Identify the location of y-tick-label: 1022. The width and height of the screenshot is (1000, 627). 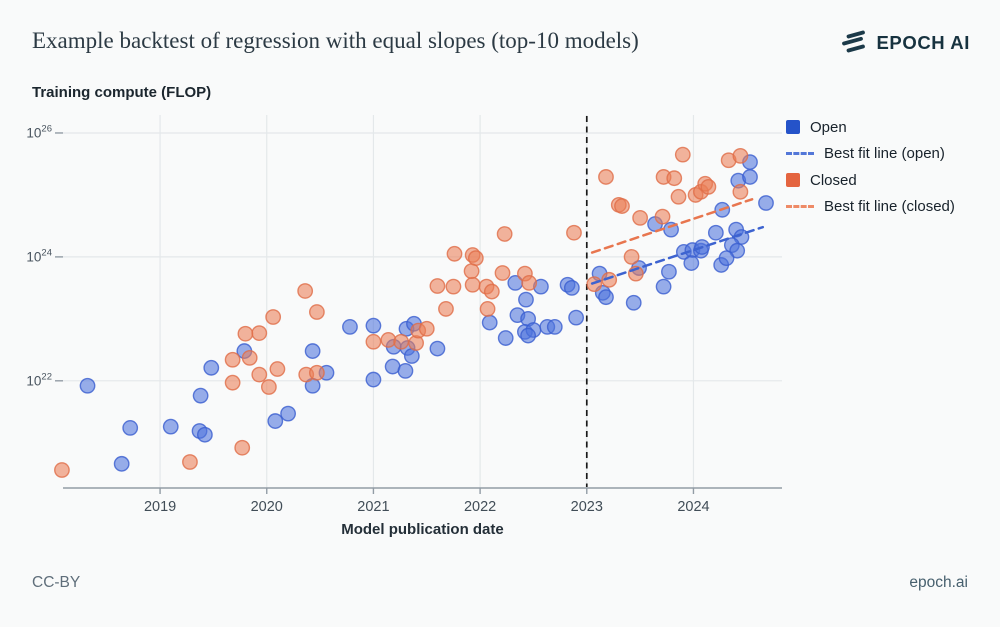
(39, 379).